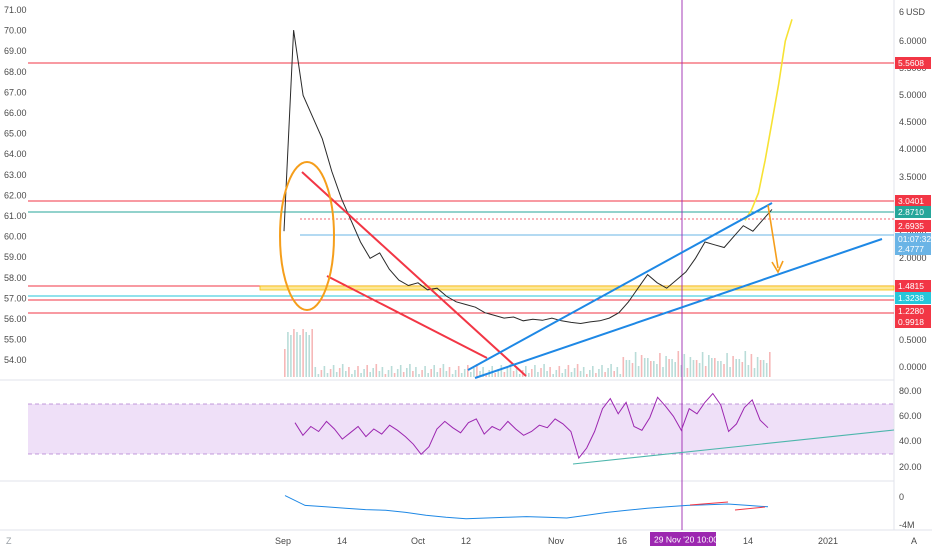 This screenshot has height=550, width=932. Describe the element at coordinates (914, 239) in the screenshot. I see `price-tag-label: 01:07:32` at that location.